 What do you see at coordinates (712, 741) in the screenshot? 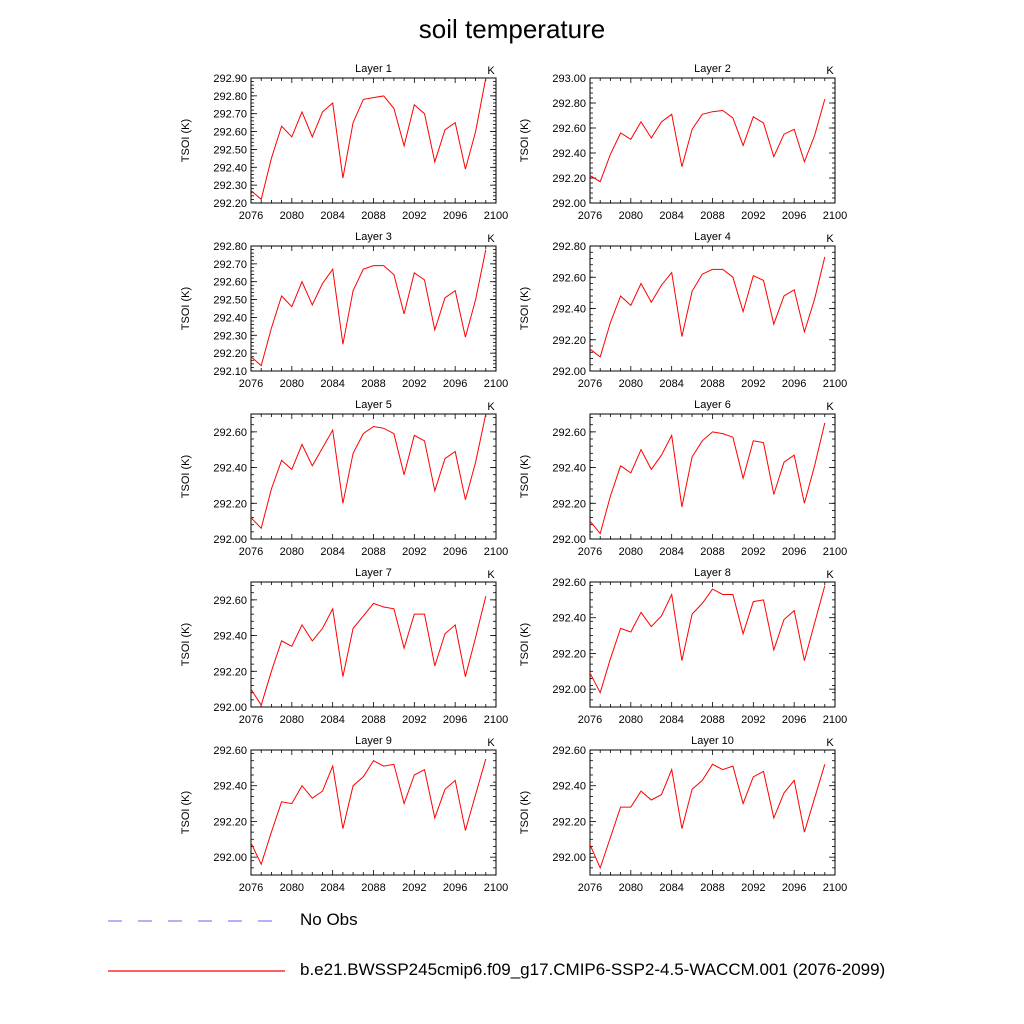
I see `panel-title: Layer 10` at bounding box center [712, 741].